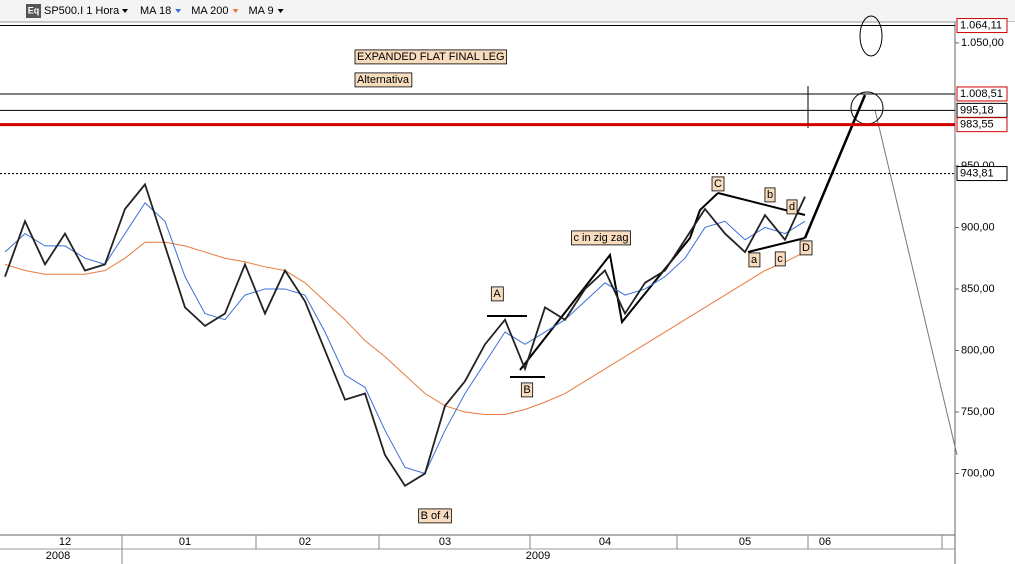 This screenshot has height=564, width=1015. Describe the element at coordinates (185, 542) in the screenshot. I see `x-tick-label: 01` at that location.